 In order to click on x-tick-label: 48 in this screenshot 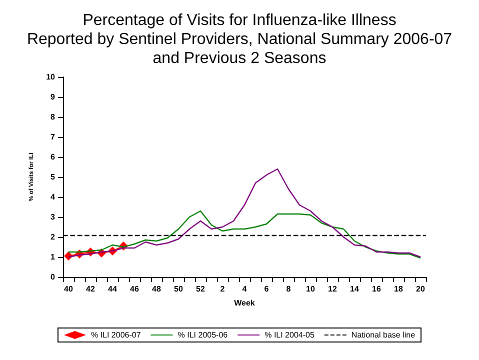, I will do `click(157, 289)`.